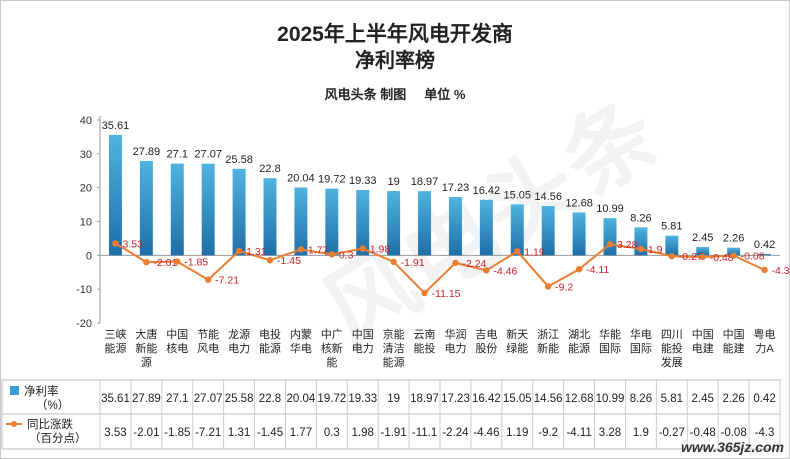  Describe the element at coordinates (318, 250) in the screenshot. I see `line-value-label: 1.77` at that location.